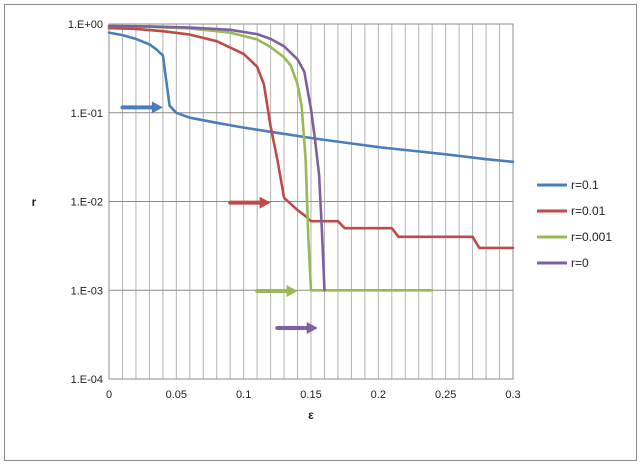 This screenshot has height=467, width=643. Describe the element at coordinates (34, 202) in the screenshot. I see `y-axis-title: r` at that location.